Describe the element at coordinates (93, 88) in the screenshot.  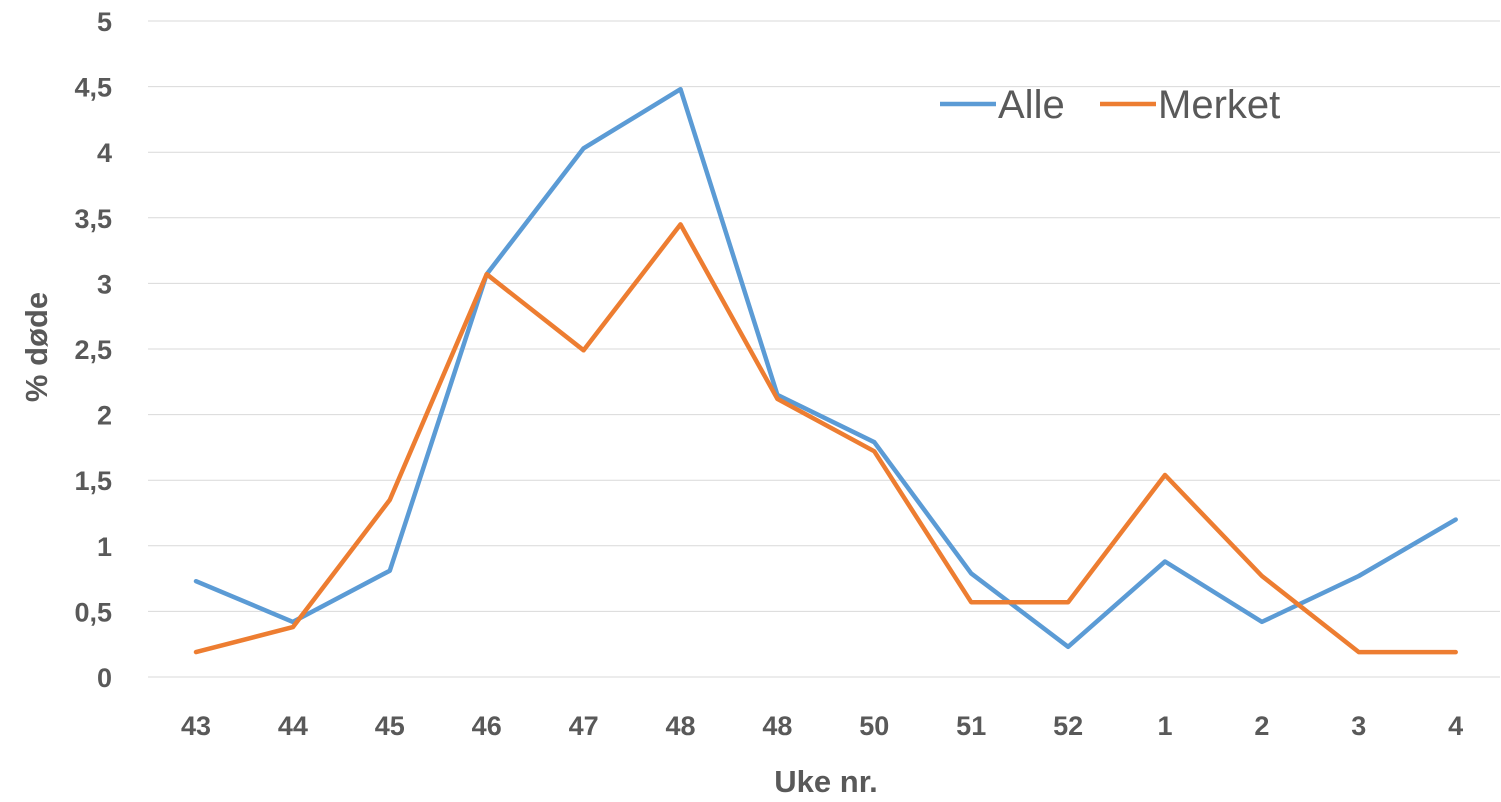
I see `y-tick-label: 4,5` at that location.